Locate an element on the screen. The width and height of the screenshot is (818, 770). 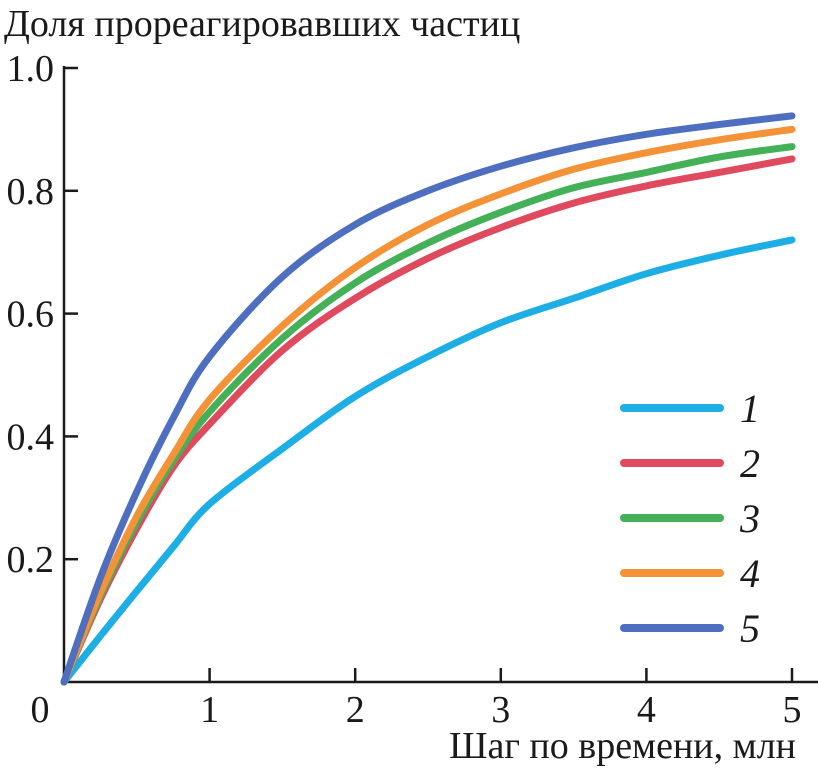
y-tick-label: 0.8 is located at coordinates (31, 192).